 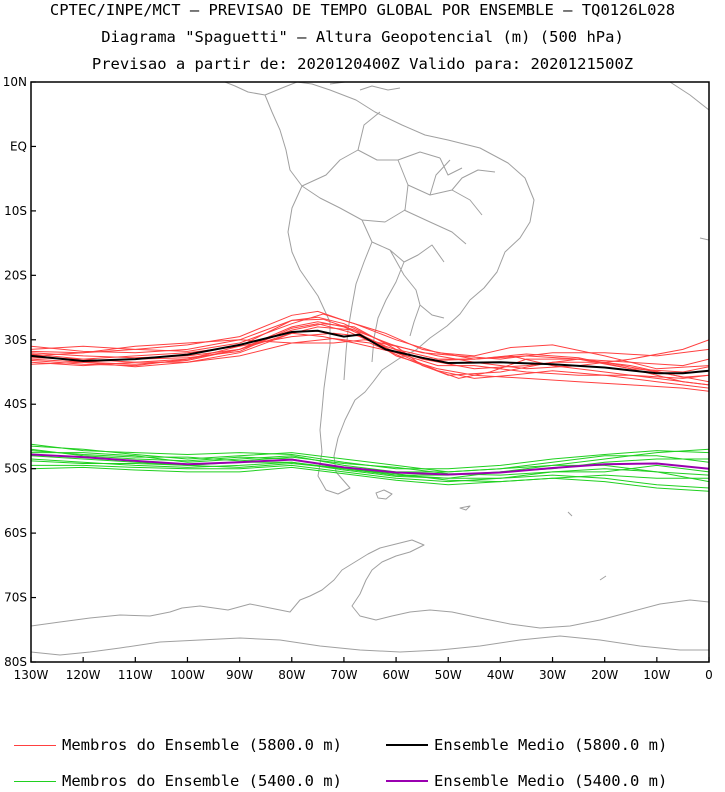 What do you see at coordinates (500, 675) in the screenshot?
I see `lon-label: 40W` at bounding box center [500, 675].